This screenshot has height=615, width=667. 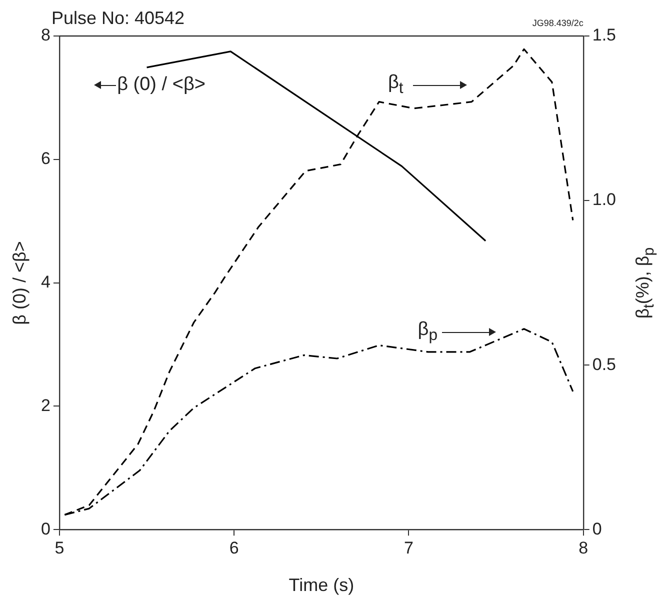 What do you see at coordinates (583, 548) in the screenshot?
I see `x-tick-label: 8` at bounding box center [583, 548].